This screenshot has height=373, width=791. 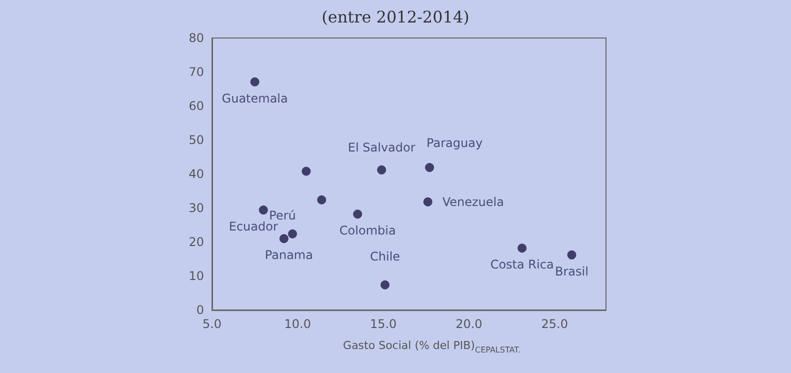 I want to click on x-tick-label: 15.0, so click(x=383, y=324).